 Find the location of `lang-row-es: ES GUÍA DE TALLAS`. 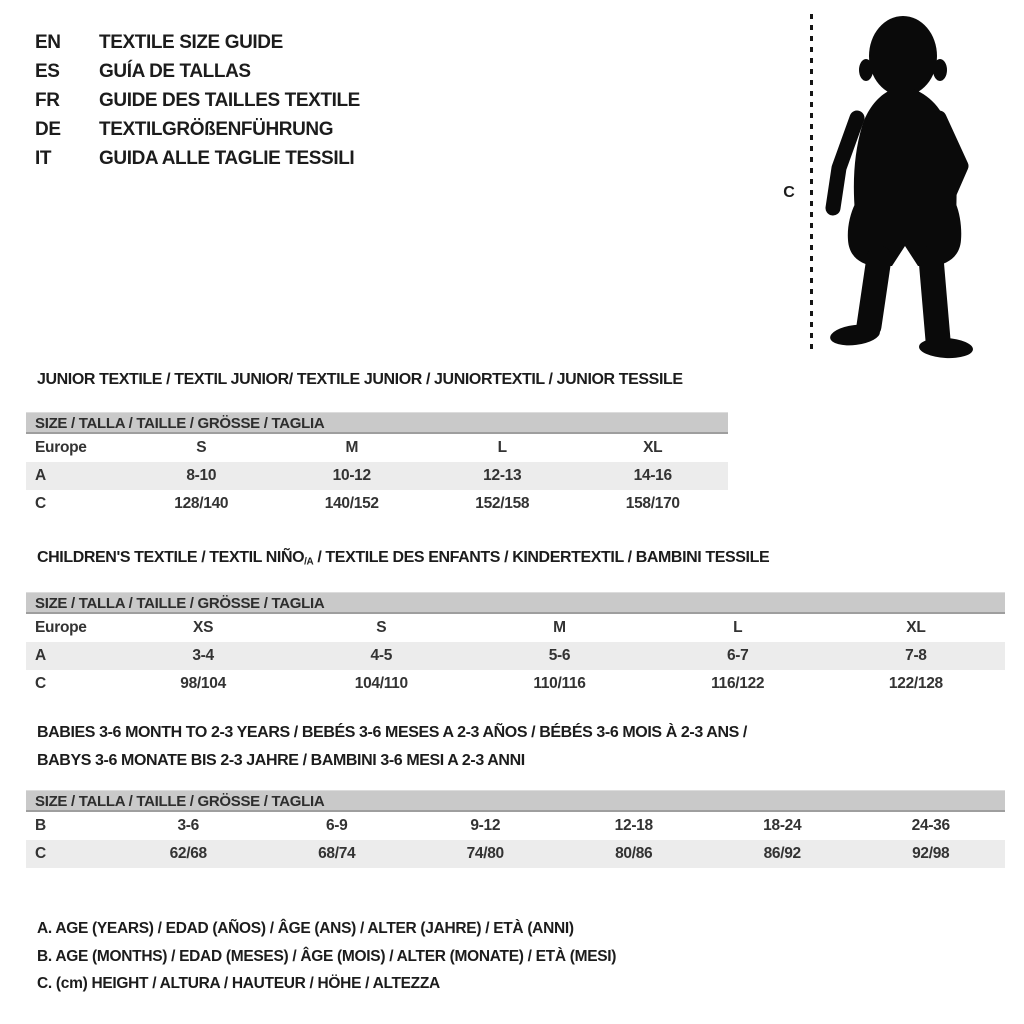

lang-row-es: ES GUÍA DE TALLAS is located at coordinates (197, 71).